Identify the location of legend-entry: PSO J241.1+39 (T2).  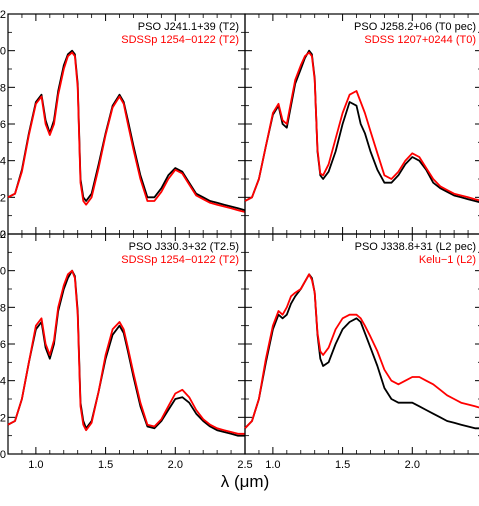
(188, 27).